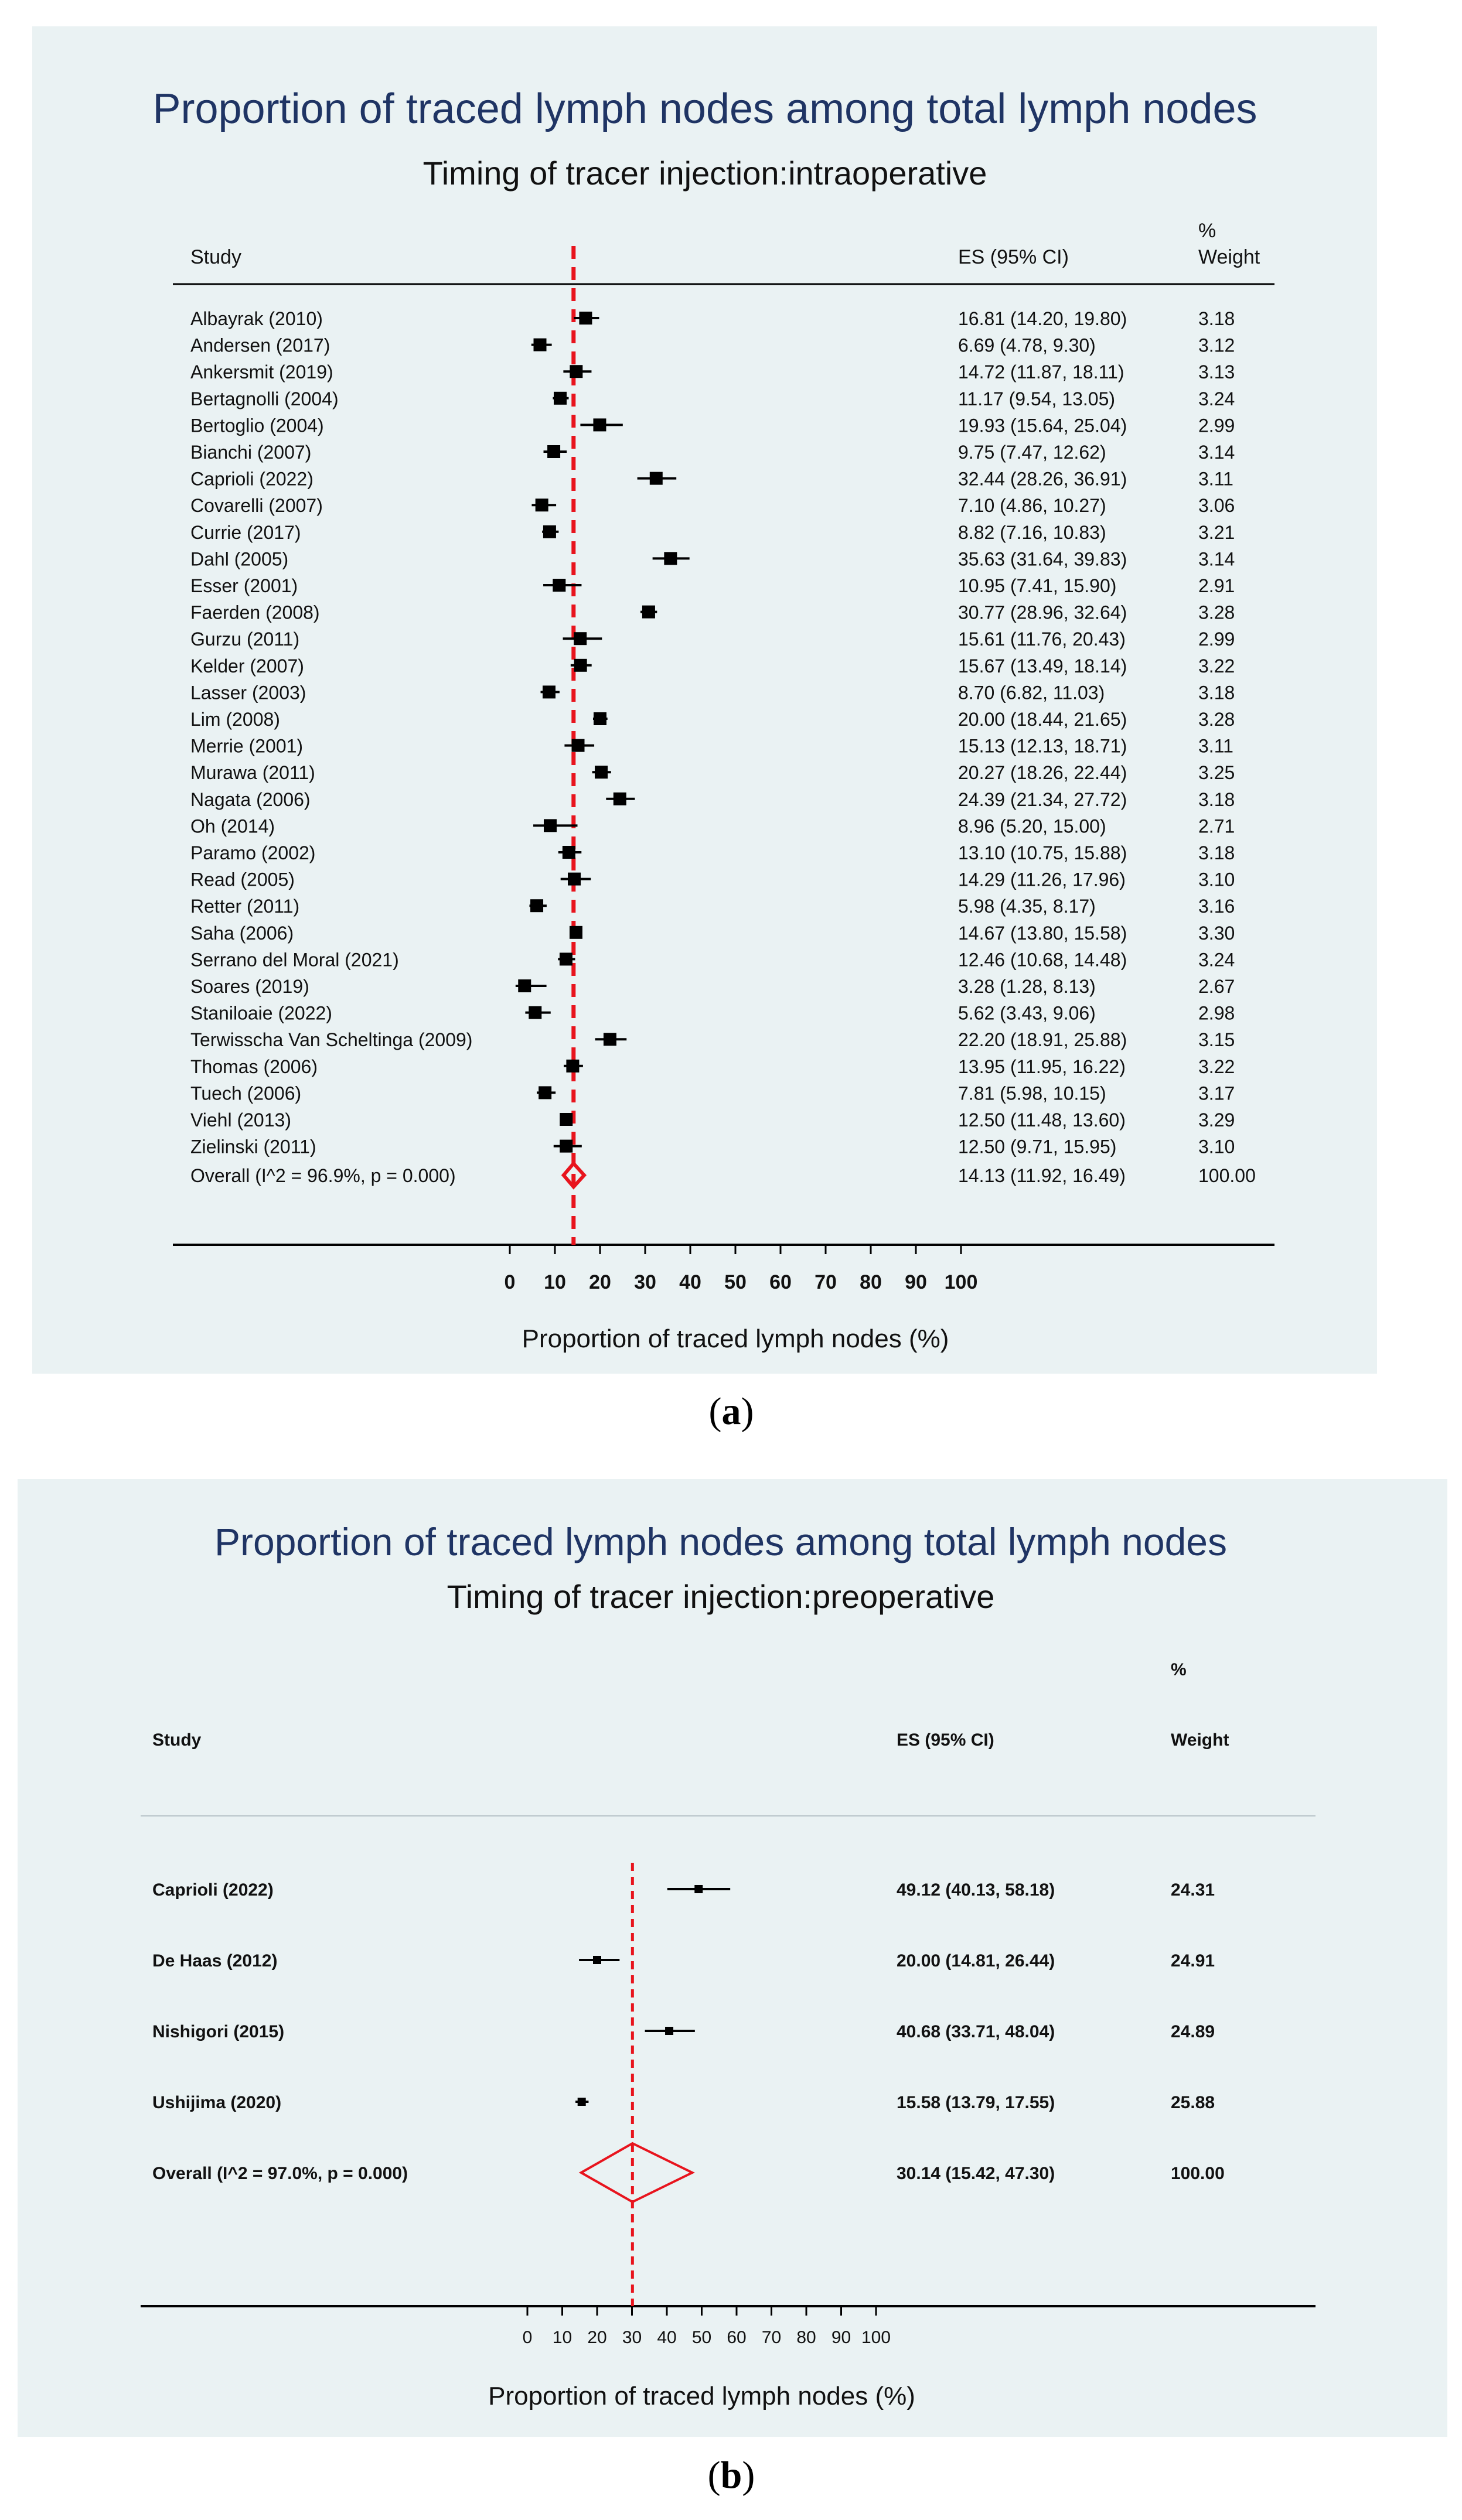 Image resolution: width=1462 pixels, height=2520 pixels. Describe the element at coordinates (1216, 505) in the screenshot. I see `study-weight: 3.06` at that location.